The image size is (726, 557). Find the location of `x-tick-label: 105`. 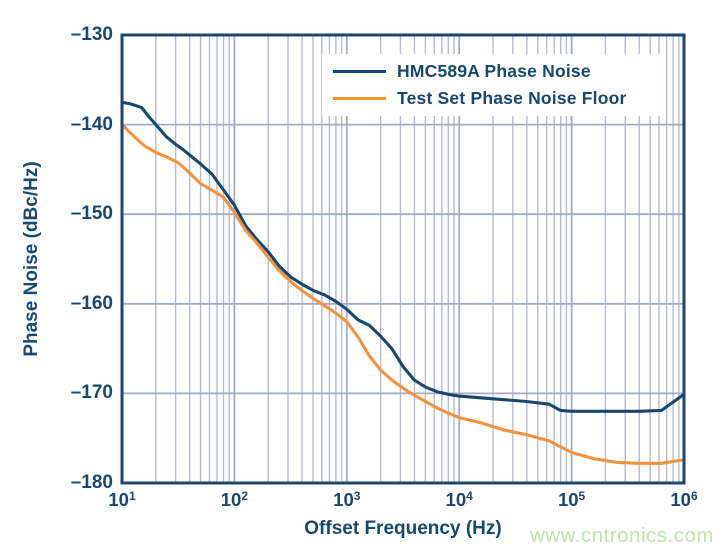

x-tick-label: 105 is located at coordinates (571, 499).